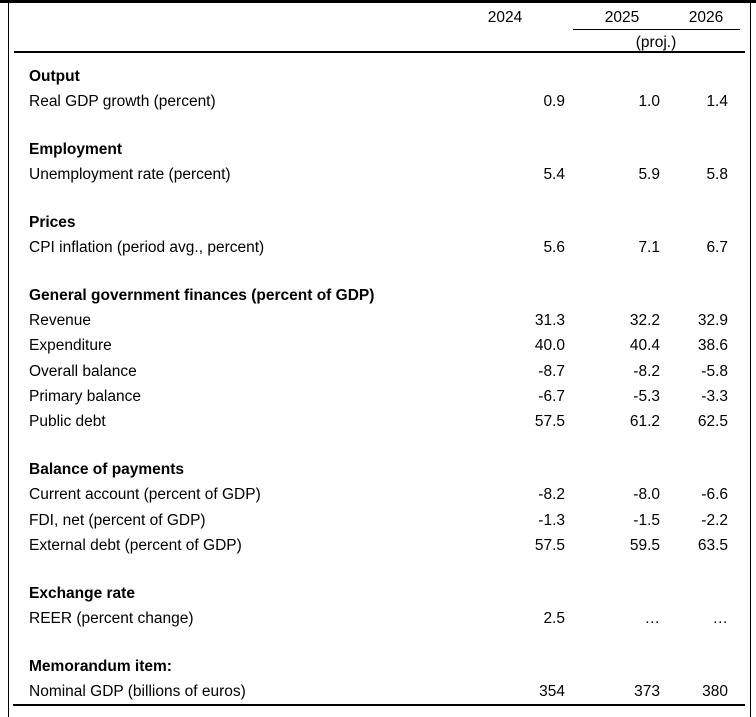  What do you see at coordinates (60, 320) in the screenshot?
I see `row-label: Revenue` at bounding box center [60, 320].